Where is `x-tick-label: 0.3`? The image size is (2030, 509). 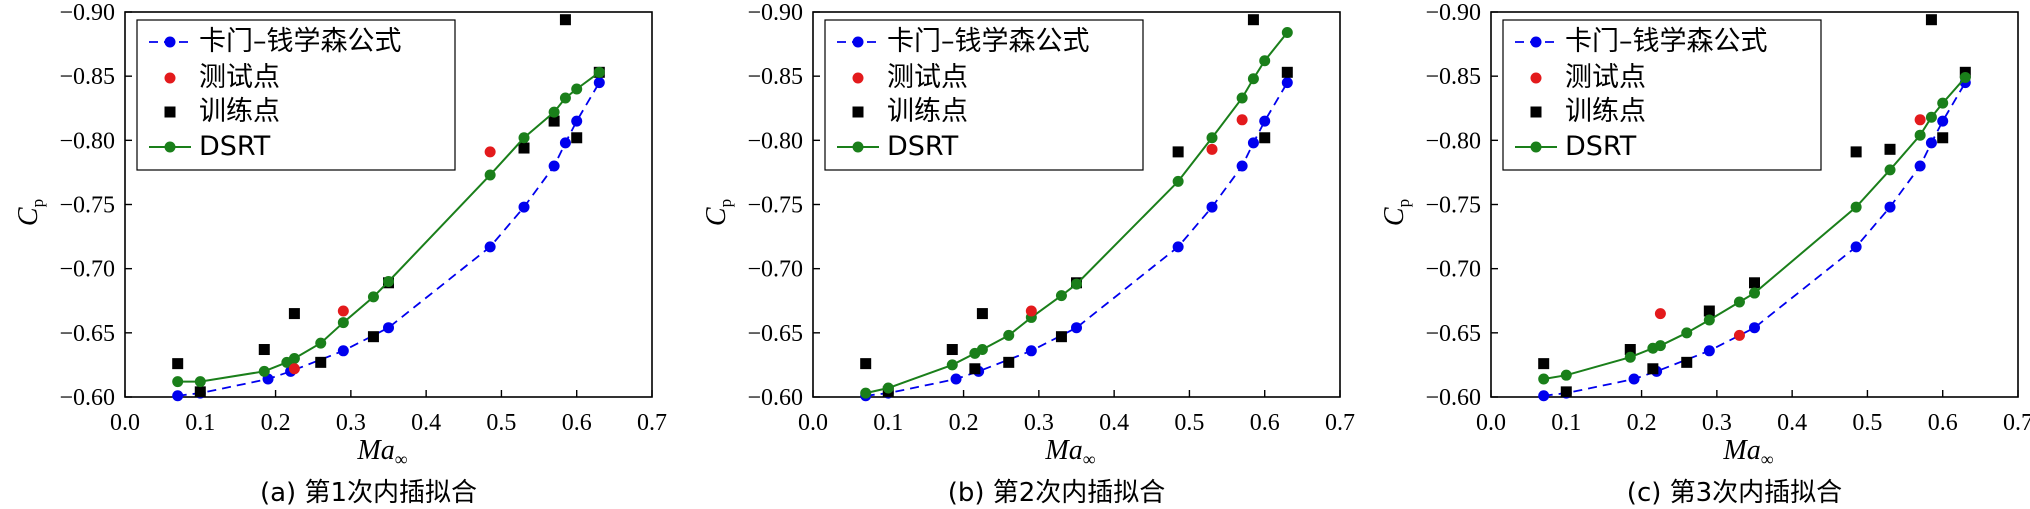 x-tick-label: 0.3 is located at coordinates (1717, 423).